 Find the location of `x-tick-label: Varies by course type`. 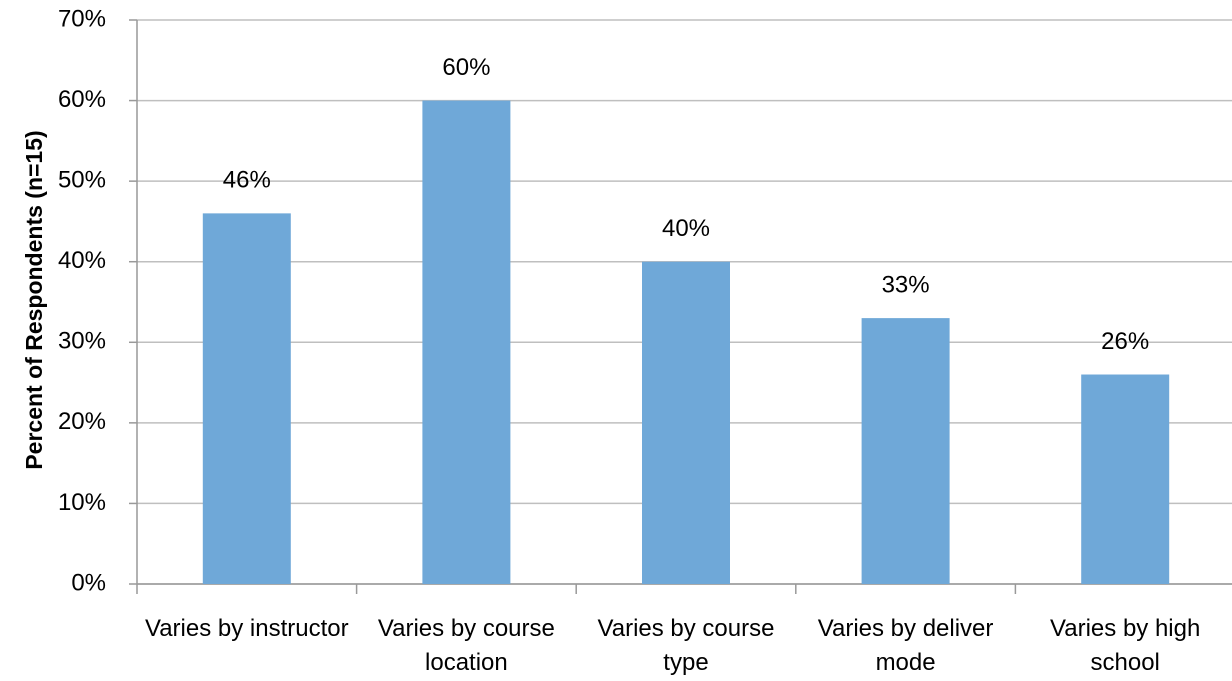

x-tick-label: Varies by course type is located at coordinates (686, 645).